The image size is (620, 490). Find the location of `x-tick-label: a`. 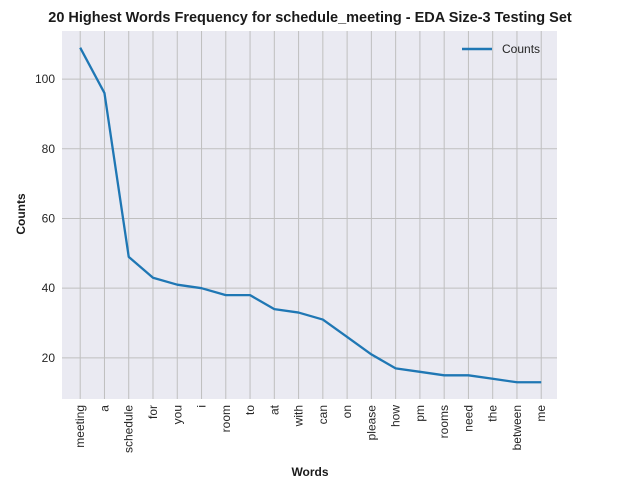

x-tick-label: a is located at coordinates (104, 408).